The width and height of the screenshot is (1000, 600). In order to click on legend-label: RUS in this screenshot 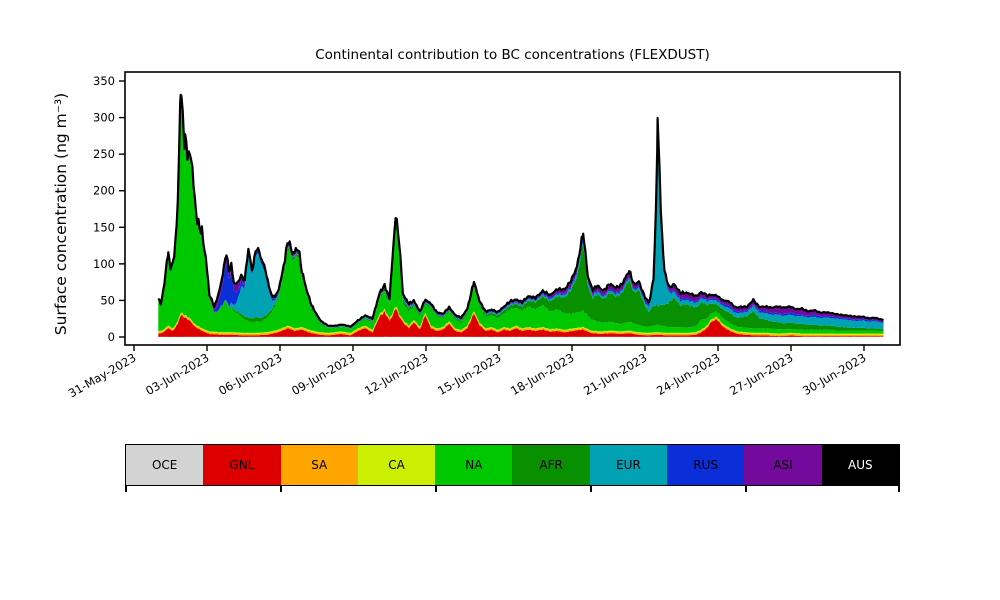, I will do `click(706, 465)`.